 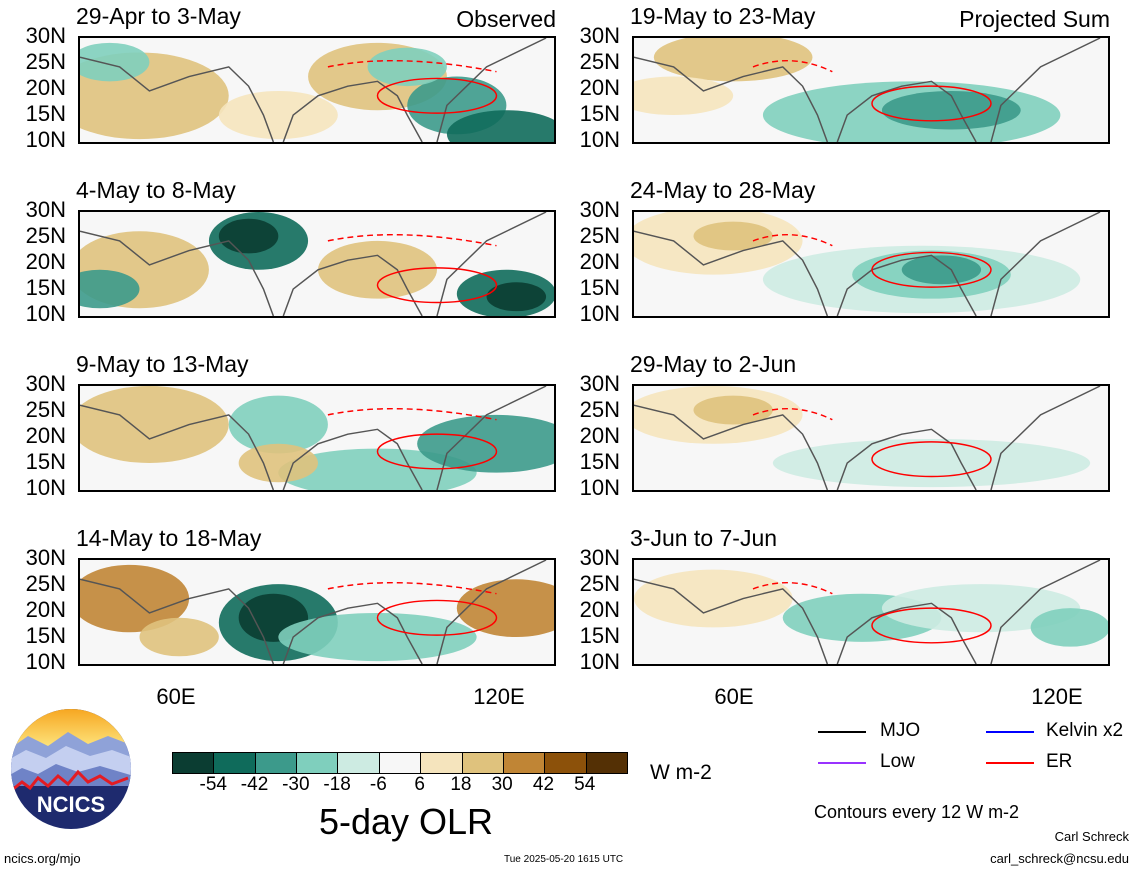 What do you see at coordinates (254, 784) in the screenshot?
I see `colorbar-tick-label: -42` at bounding box center [254, 784].